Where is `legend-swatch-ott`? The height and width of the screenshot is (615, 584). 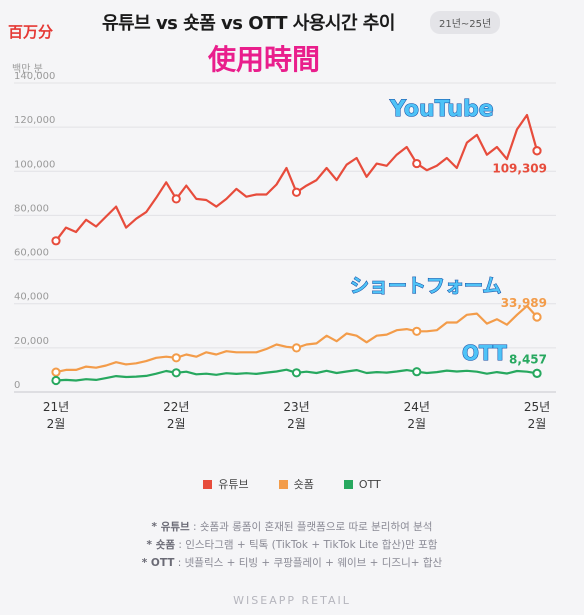
legend-swatch-ott is located at coordinates (348, 484).